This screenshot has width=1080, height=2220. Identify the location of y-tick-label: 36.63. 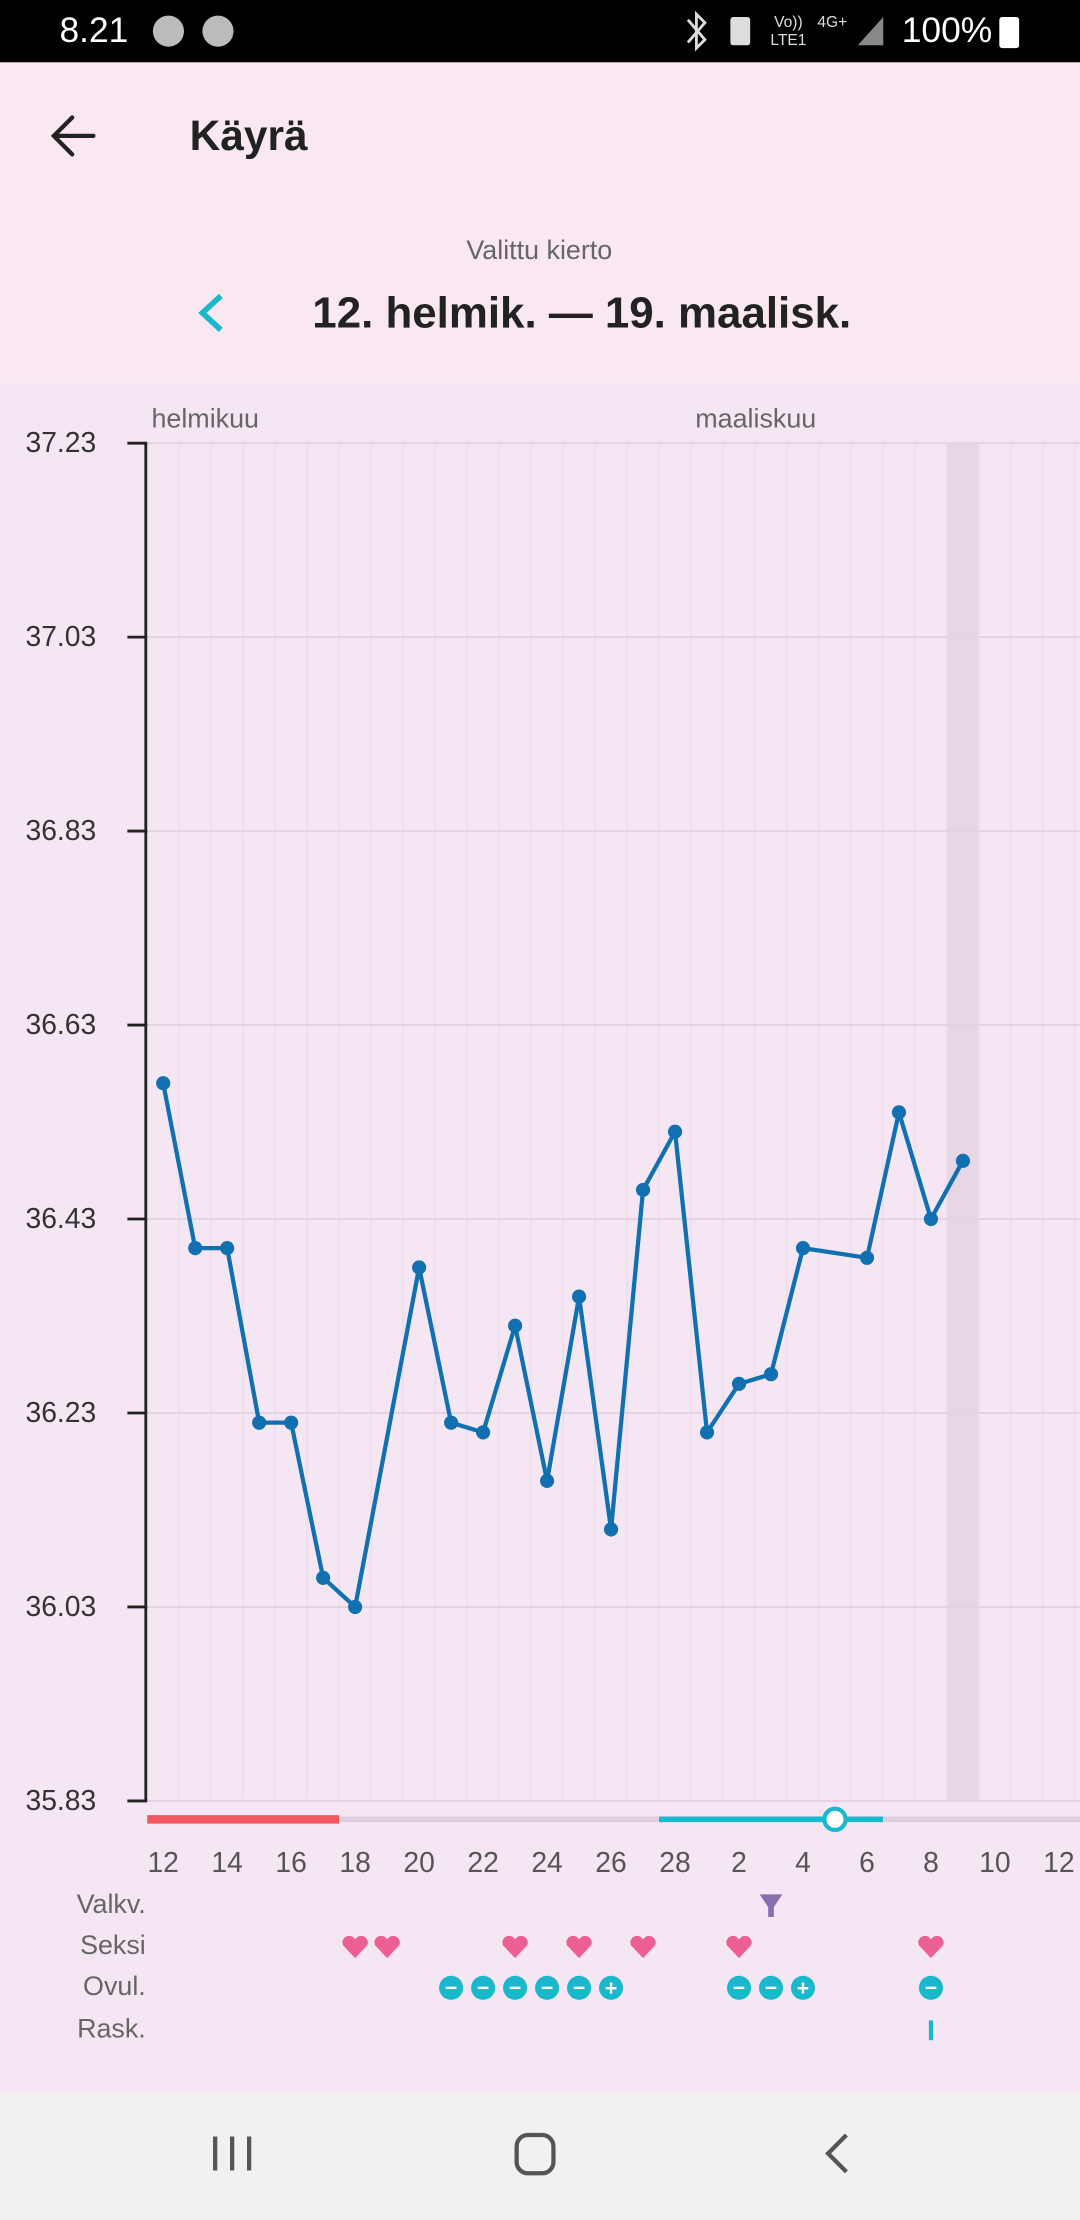
(60, 1024).